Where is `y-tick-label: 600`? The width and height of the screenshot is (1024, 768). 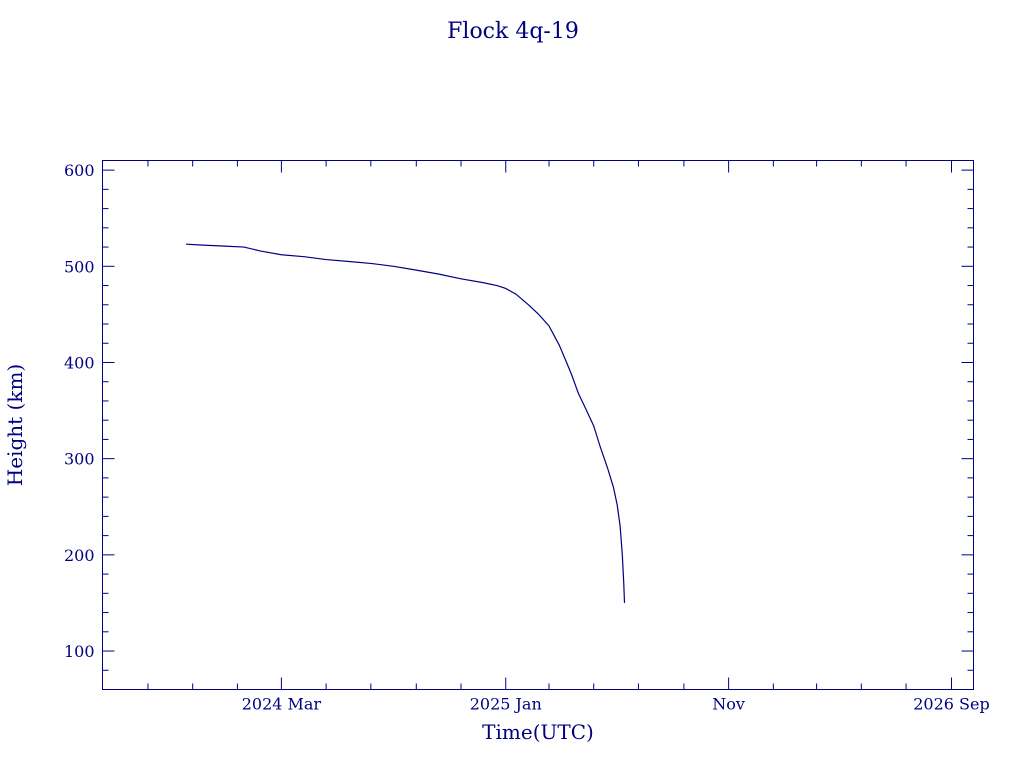 y-tick-label: 600 is located at coordinates (79, 170).